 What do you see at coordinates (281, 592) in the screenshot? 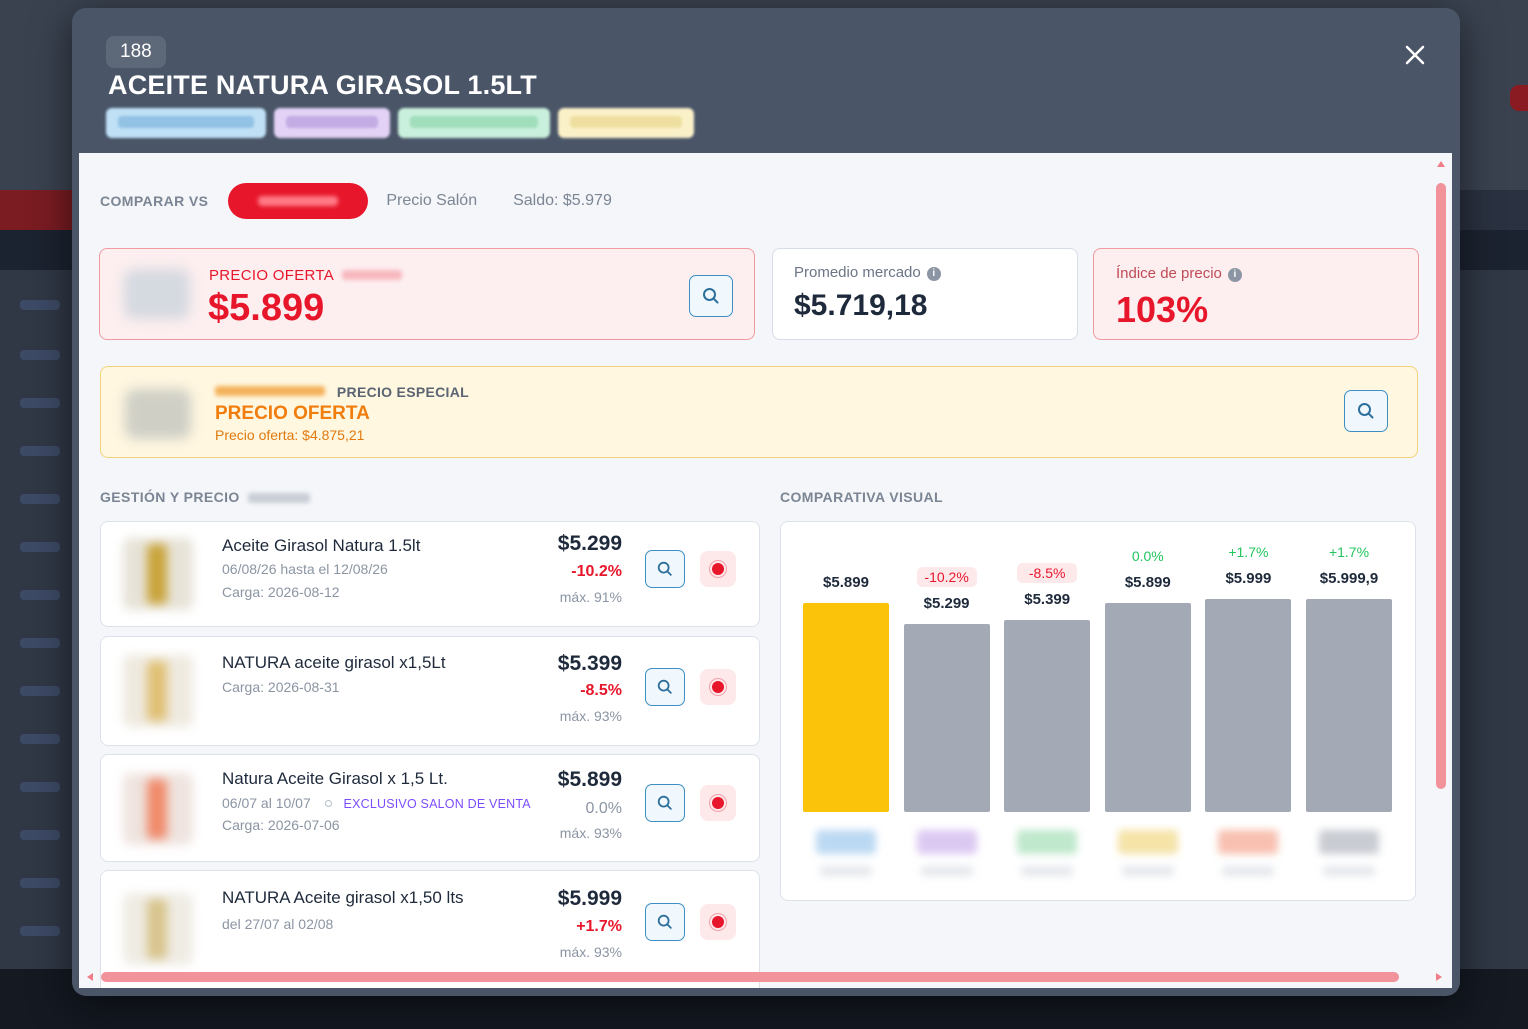
I see `item-load: Carga: 2026-08-12` at bounding box center [281, 592].